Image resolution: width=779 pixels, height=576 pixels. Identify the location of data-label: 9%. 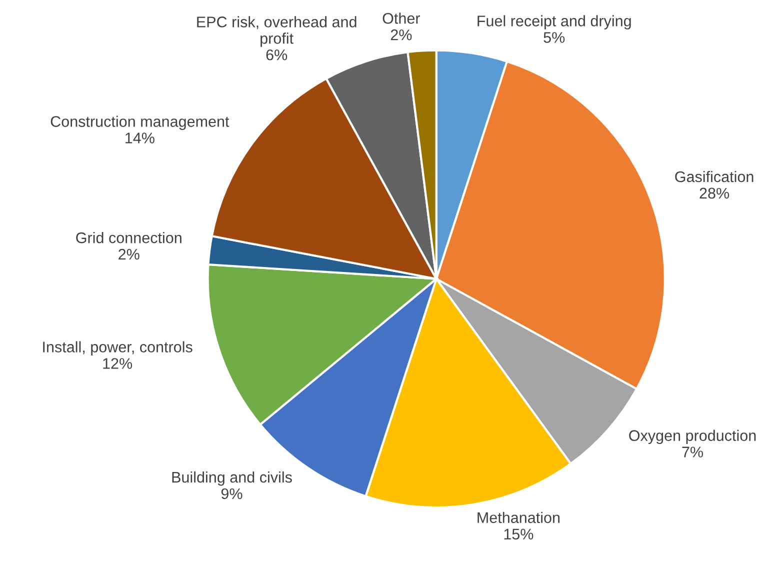
(231, 494).